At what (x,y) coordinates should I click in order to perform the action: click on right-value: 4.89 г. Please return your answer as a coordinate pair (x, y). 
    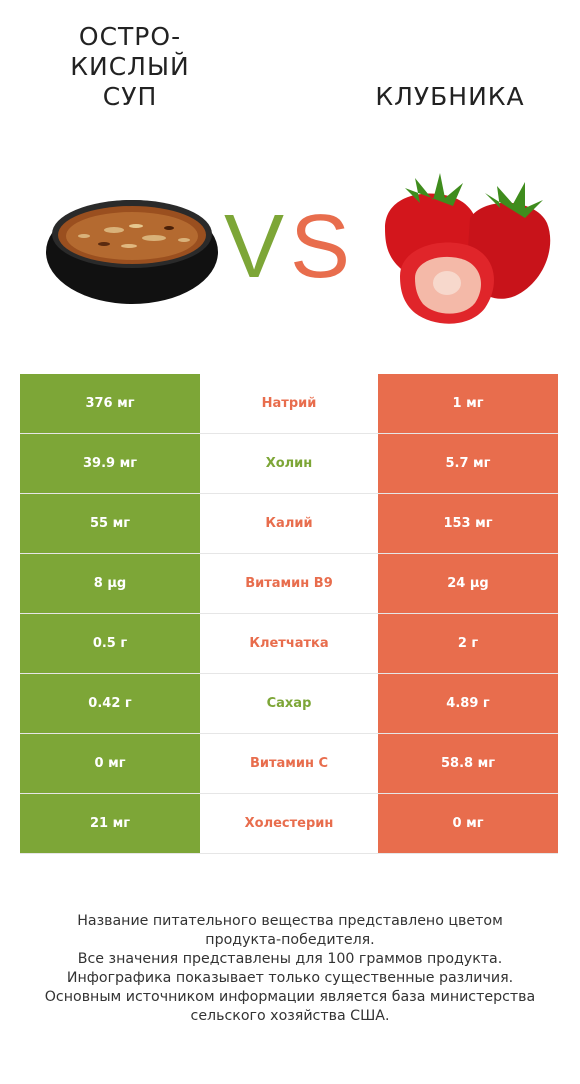
    Looking at the image, I should click on (468, 703).